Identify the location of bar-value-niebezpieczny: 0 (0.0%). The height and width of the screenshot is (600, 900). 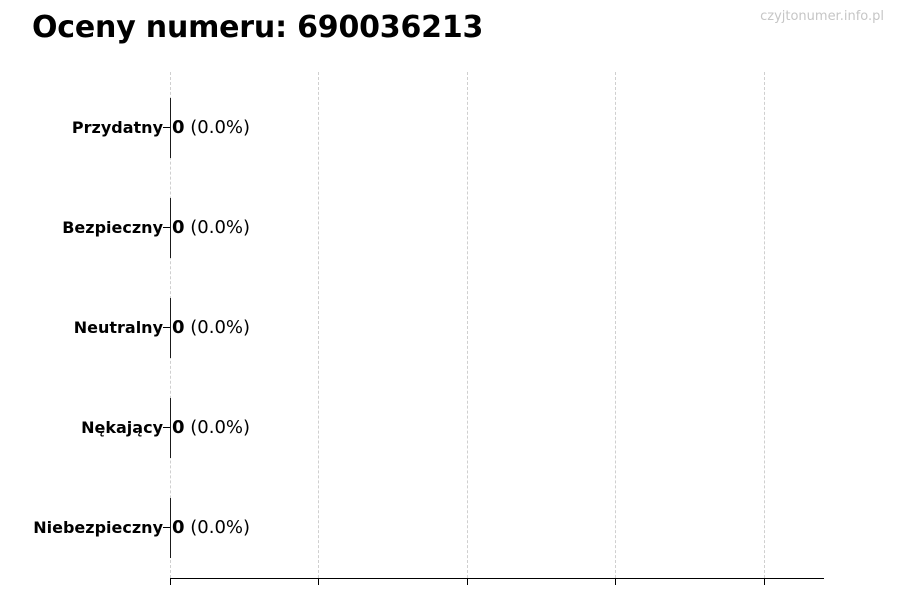
(211, 528).